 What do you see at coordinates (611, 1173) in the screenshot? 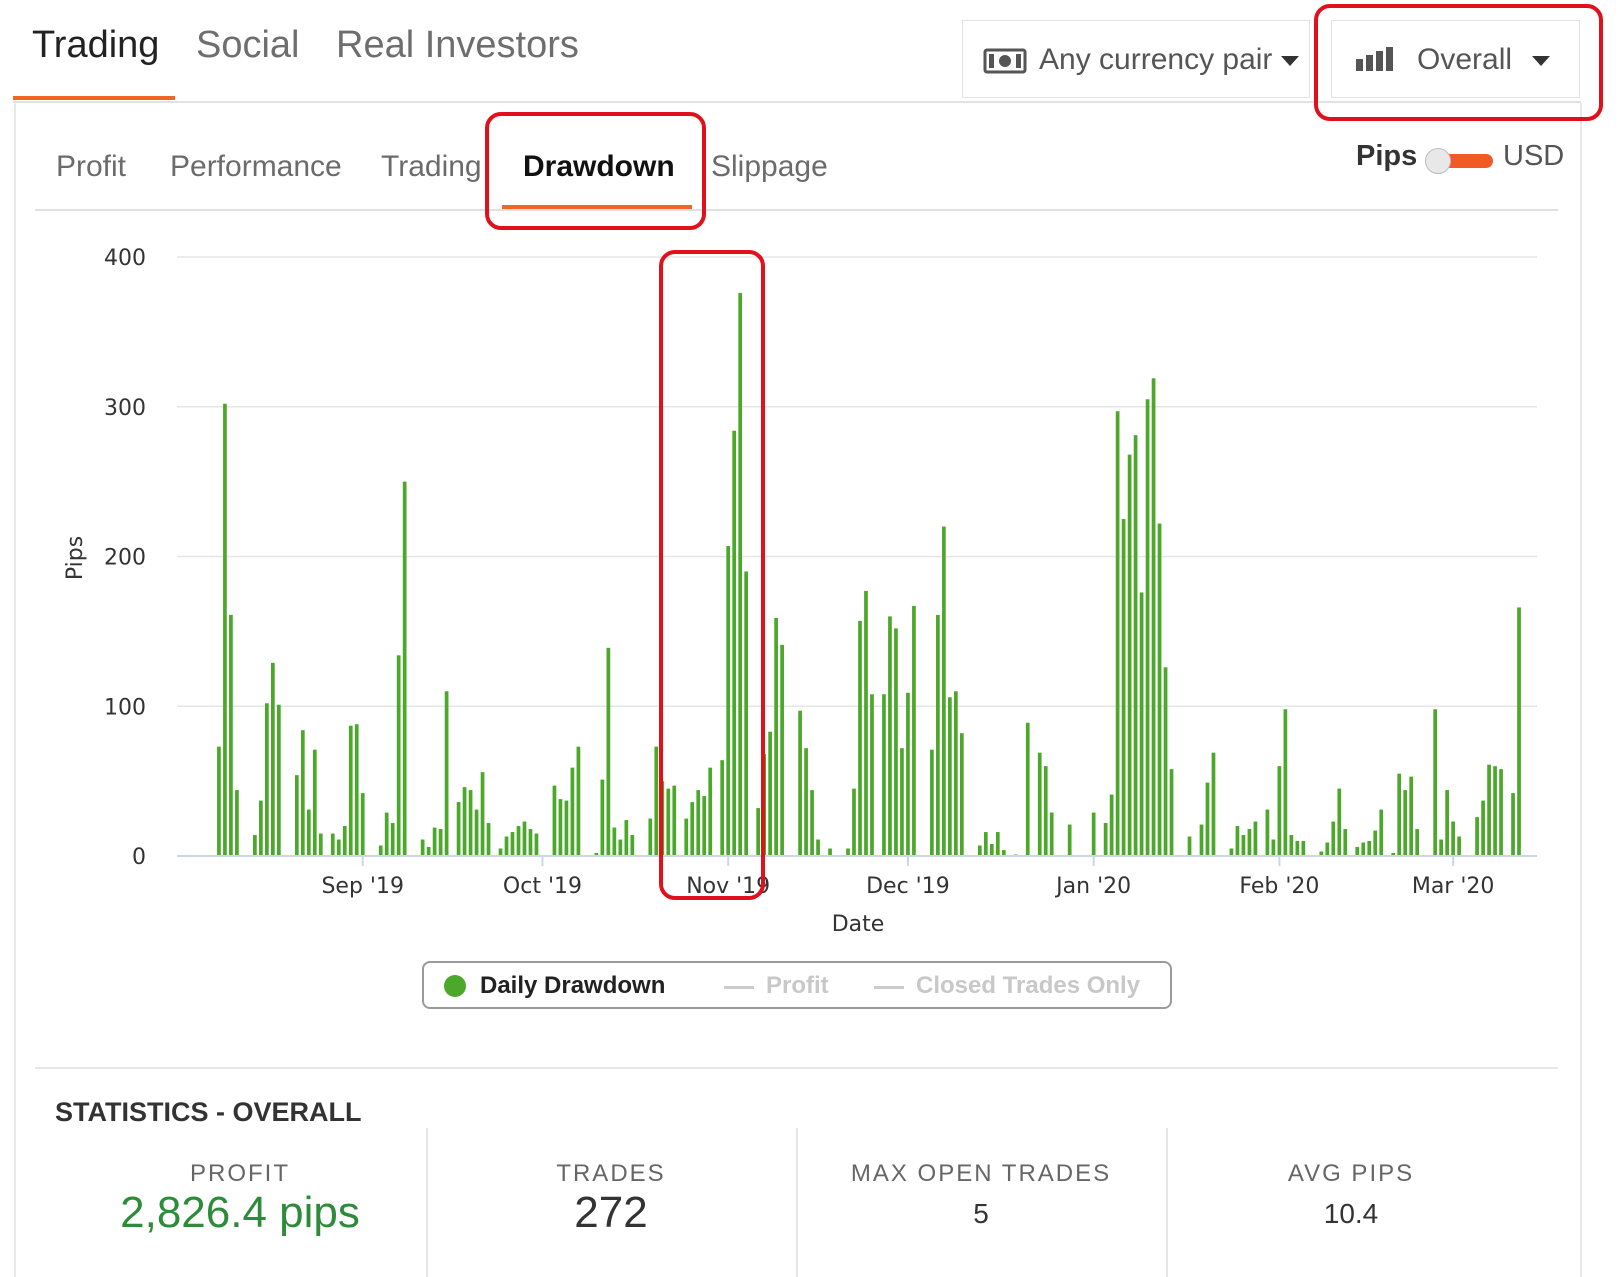
I see `stat-trades-label: TRADES` at bounding box center [611, 1173].